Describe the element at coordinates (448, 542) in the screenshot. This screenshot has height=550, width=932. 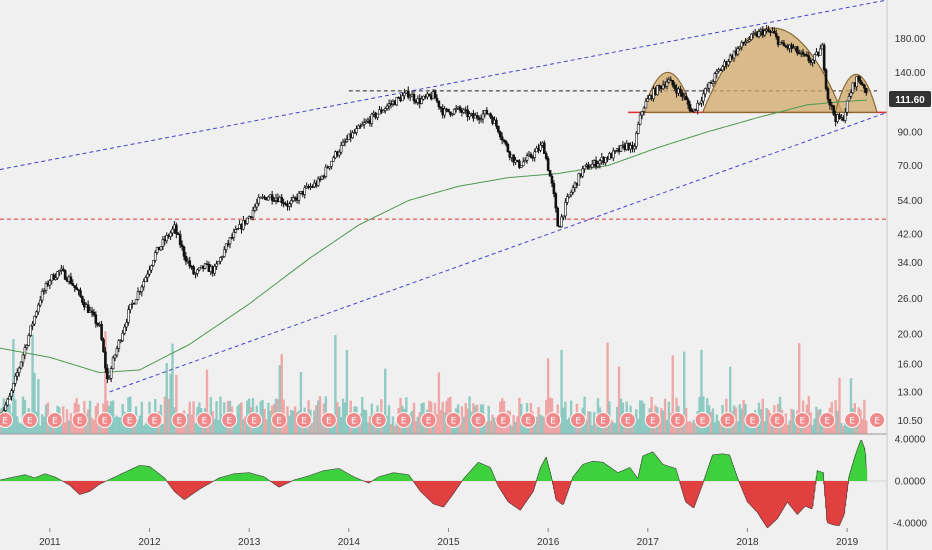
I see `time-tick-label: 2015` at that location.